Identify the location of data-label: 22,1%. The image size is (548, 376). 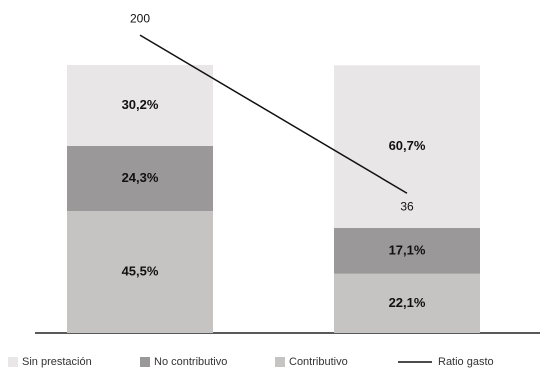
(407, 302).